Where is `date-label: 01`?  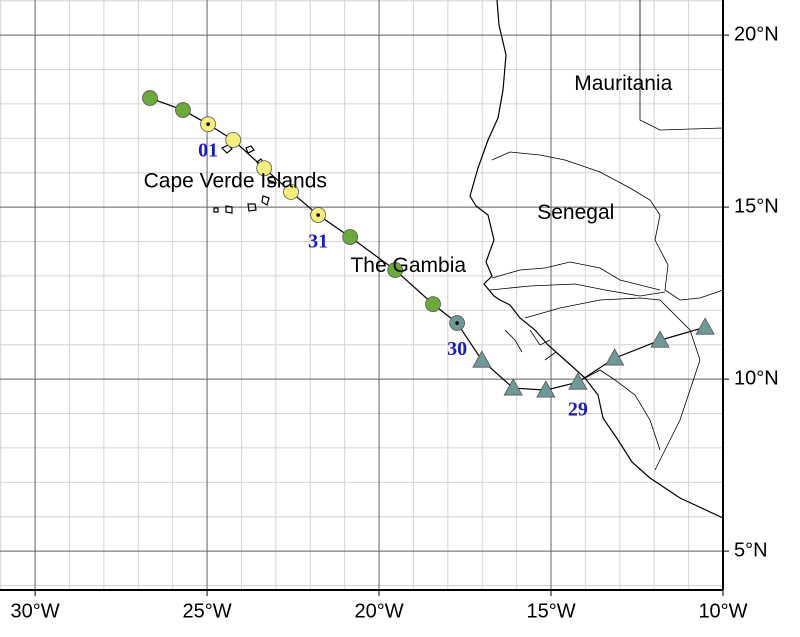
date-label: 01 is located at coordinates (208, 151).